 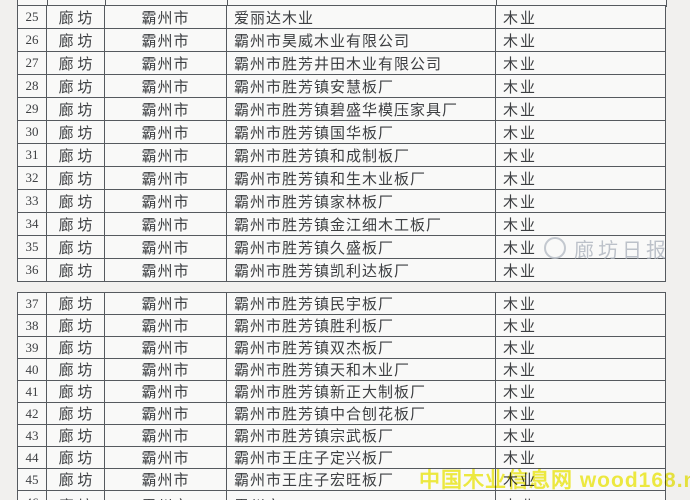 I want to click on table-row: 25 廊 坊 霸州市 爱丽达木业 木业, so click(x=341, y=17).